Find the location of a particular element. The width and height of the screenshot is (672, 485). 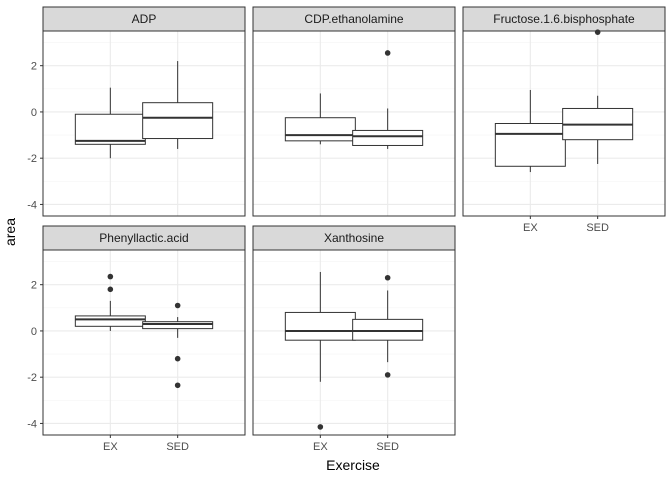

facet-panel: ADP is located at coordinates (144, 111).